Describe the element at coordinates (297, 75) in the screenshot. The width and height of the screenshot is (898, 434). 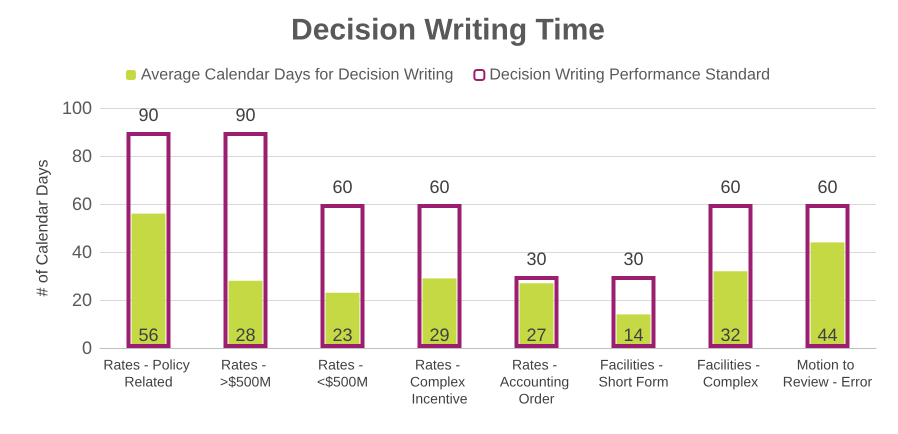
I see `legend-label: Average Calendar Days for Decision Writing` at that location.